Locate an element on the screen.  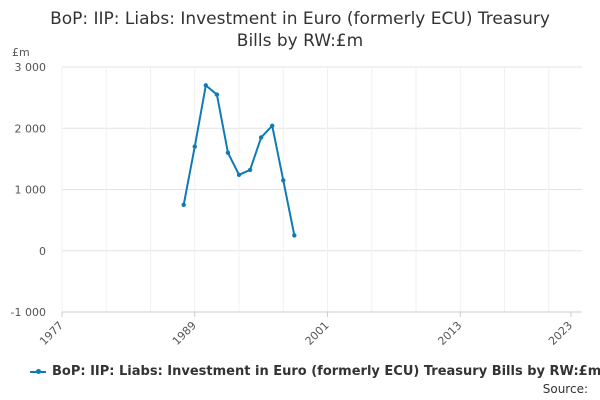
x-tick-label: 2013 is located at coordinates (449, 333).